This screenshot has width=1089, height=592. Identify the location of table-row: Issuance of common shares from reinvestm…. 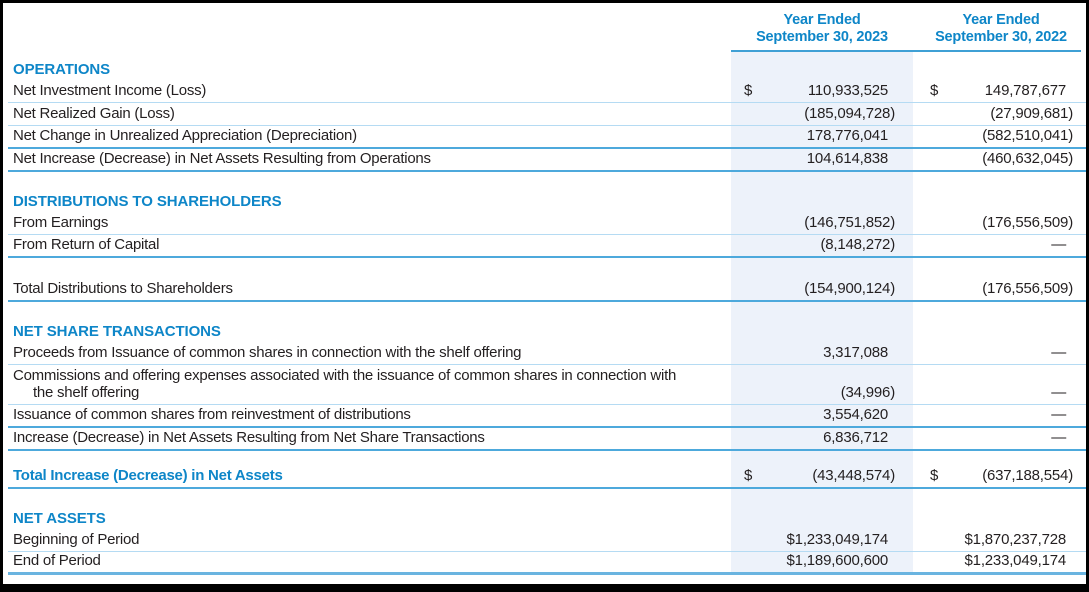
(547, 416).